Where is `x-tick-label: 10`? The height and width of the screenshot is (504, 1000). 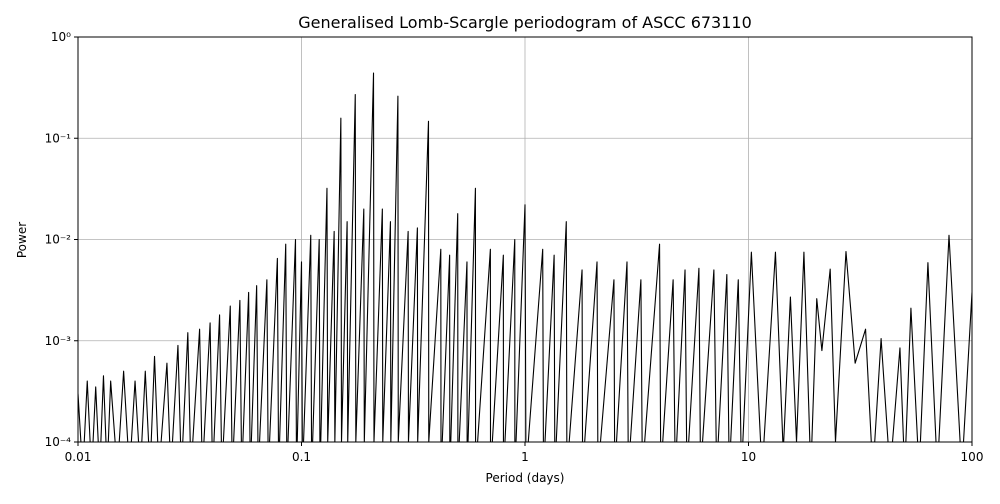 x-tick-label: 10 is located at coordinates (748, 457).